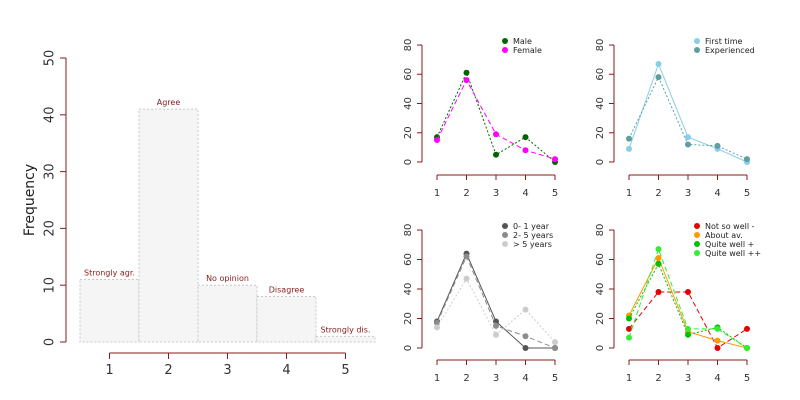 This screenshot has width=800, height=400. I want to click on legend-label: About av., so click(724, 235).